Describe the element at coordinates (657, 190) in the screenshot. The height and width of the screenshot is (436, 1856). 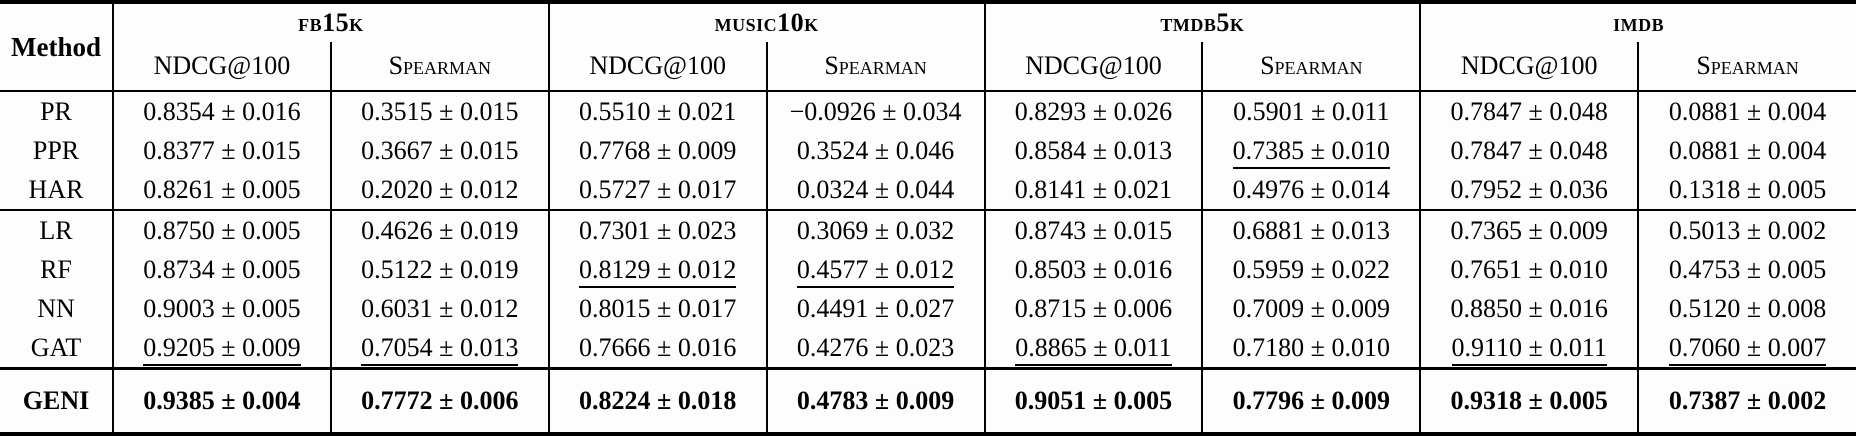
I see `value-cell: 0.5727 ± 0.017` at that location.